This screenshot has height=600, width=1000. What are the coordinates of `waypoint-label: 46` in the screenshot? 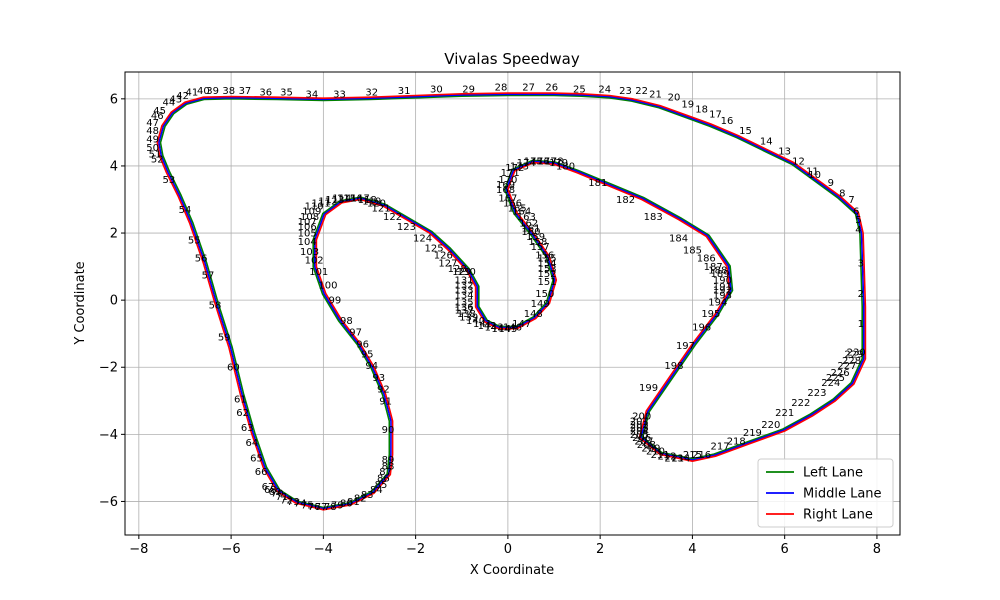 It's located at (157, 116).